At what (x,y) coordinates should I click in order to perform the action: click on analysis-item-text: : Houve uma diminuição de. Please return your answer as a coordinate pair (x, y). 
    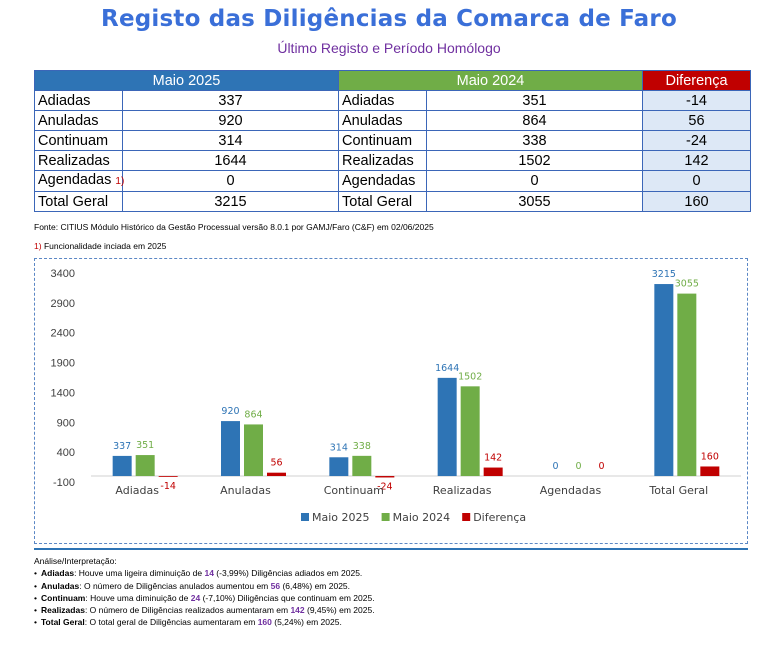
    Looking at the image, I should click on (138, 597).